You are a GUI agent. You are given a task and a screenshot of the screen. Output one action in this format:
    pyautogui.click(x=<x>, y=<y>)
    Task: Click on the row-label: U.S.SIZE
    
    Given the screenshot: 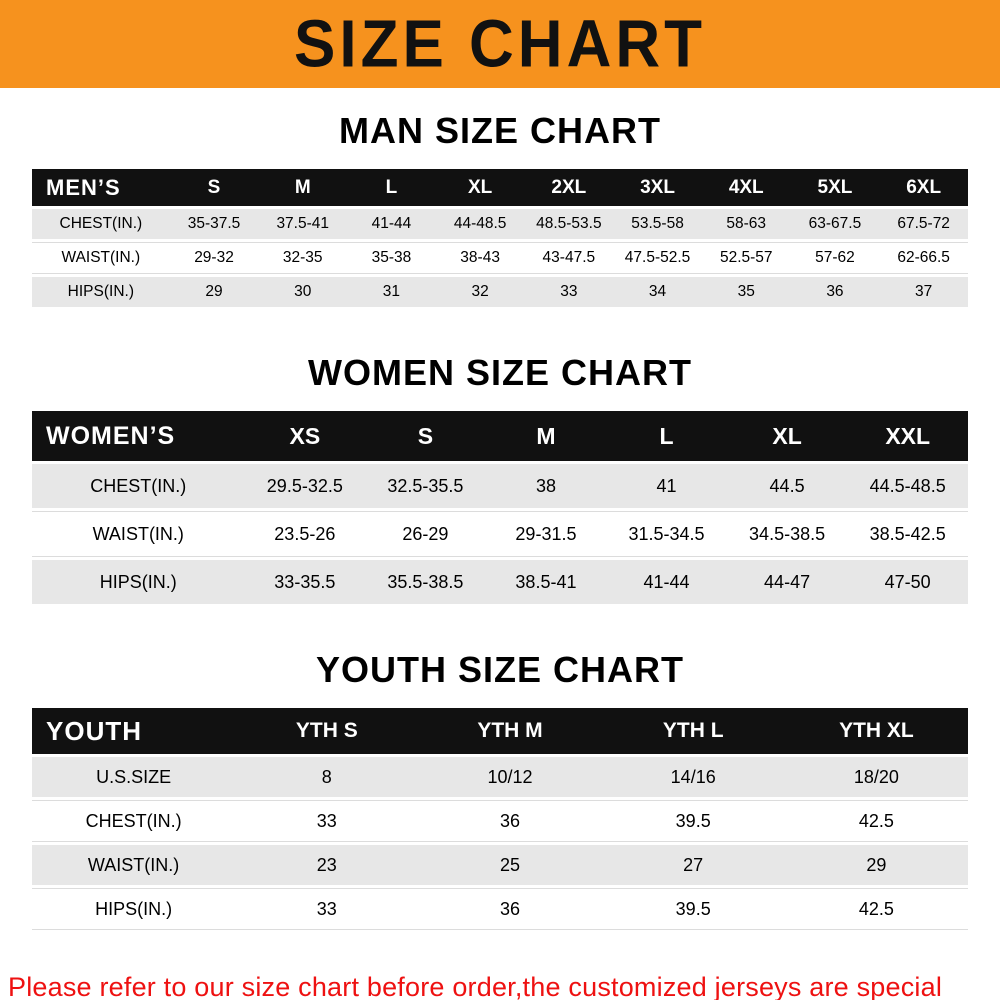 What is the action you would take?
    pyautogui.click(x=134, y=777)
    